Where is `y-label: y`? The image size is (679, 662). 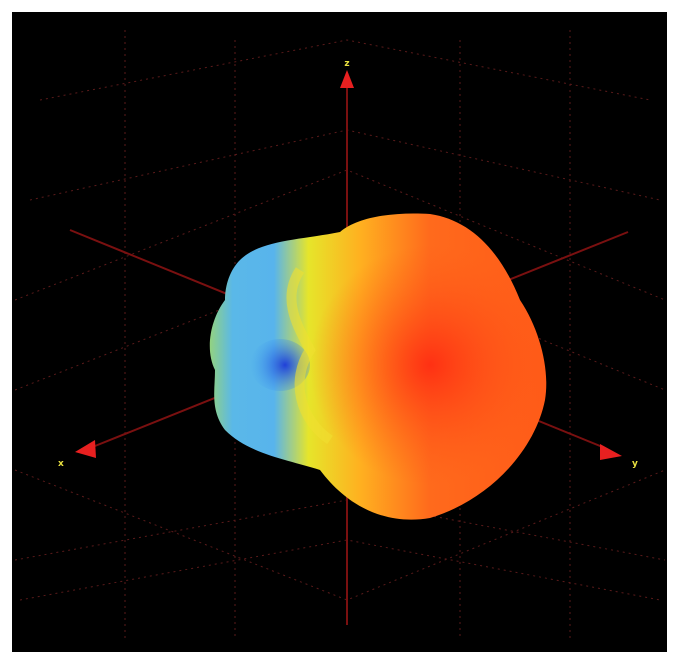
y-label: y is located at coordinates (635, 464).